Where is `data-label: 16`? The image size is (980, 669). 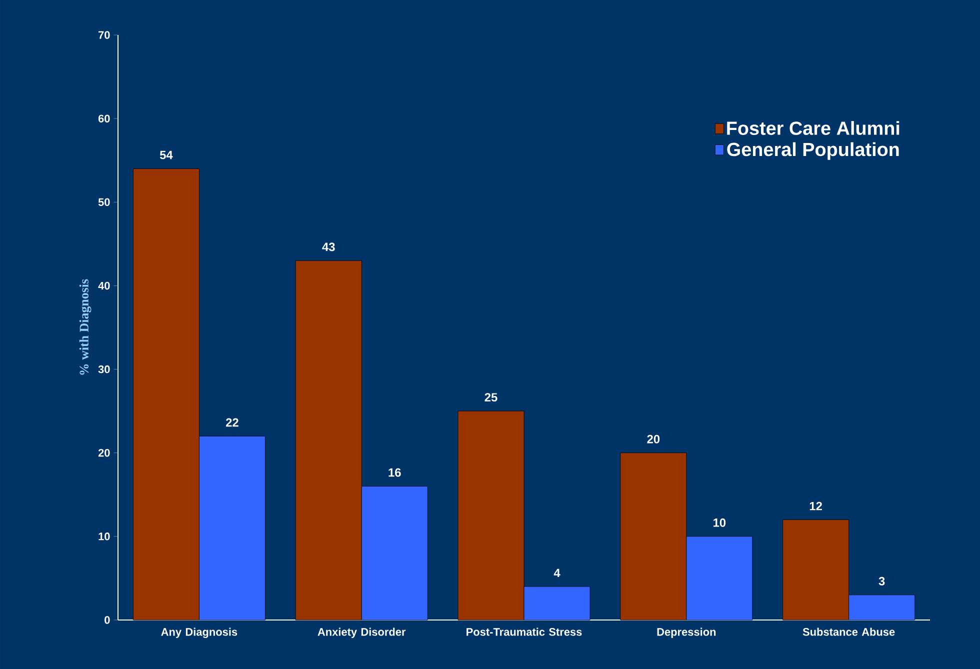 data-label: 16 is located at coordinates (394, 472).